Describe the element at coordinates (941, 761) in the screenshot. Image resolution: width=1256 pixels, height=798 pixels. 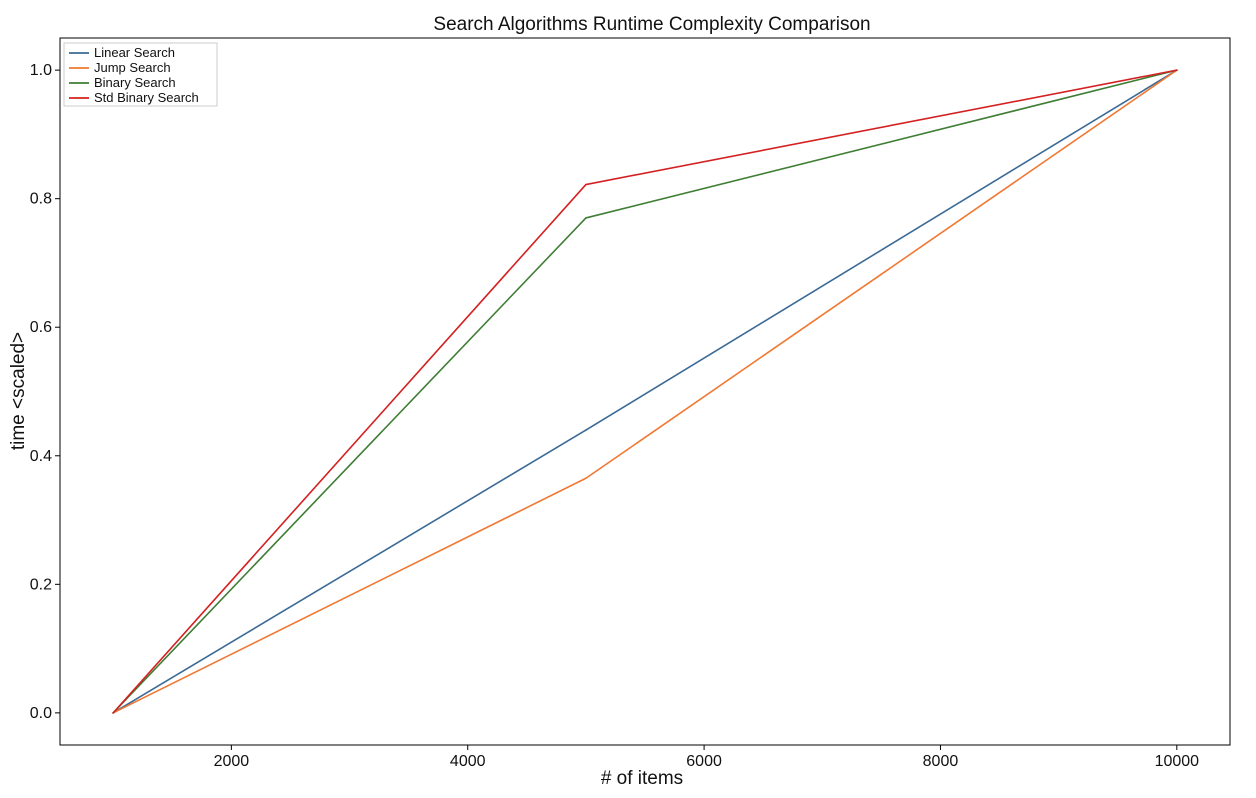
I see `x-tick-label: 8000` at that location.